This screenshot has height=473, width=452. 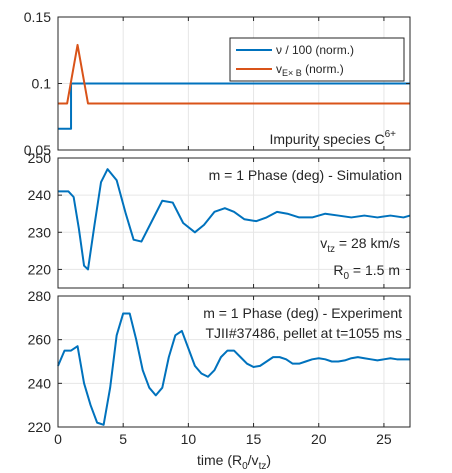 I want to click on legend-label-vexb-base: v, so click(x=279, y=69).